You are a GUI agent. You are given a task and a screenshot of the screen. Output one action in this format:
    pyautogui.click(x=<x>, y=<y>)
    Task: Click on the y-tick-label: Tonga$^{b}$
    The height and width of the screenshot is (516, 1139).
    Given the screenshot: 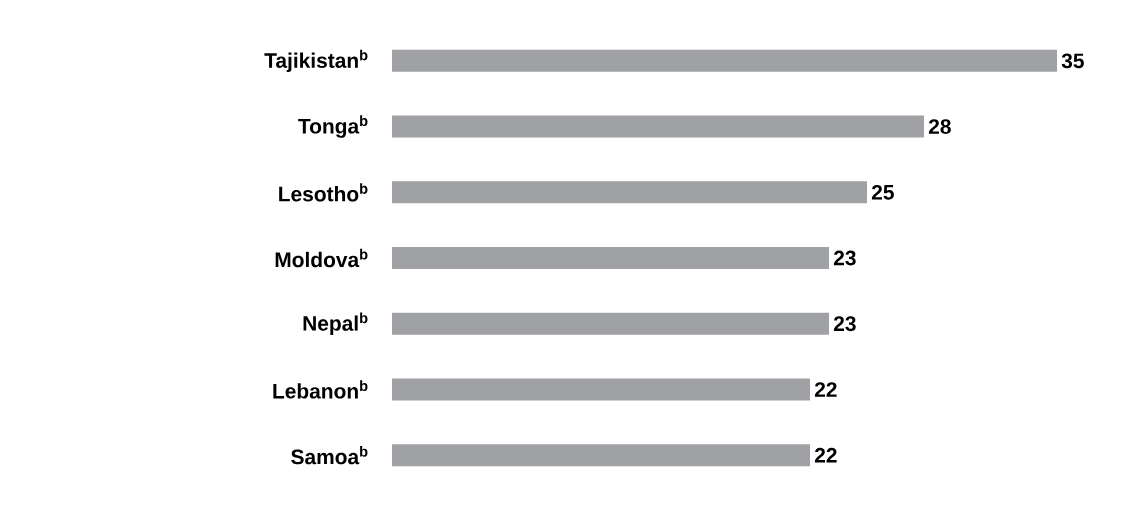 What is the action you would take?
    pyautogui.click(x=333, y=126)
    